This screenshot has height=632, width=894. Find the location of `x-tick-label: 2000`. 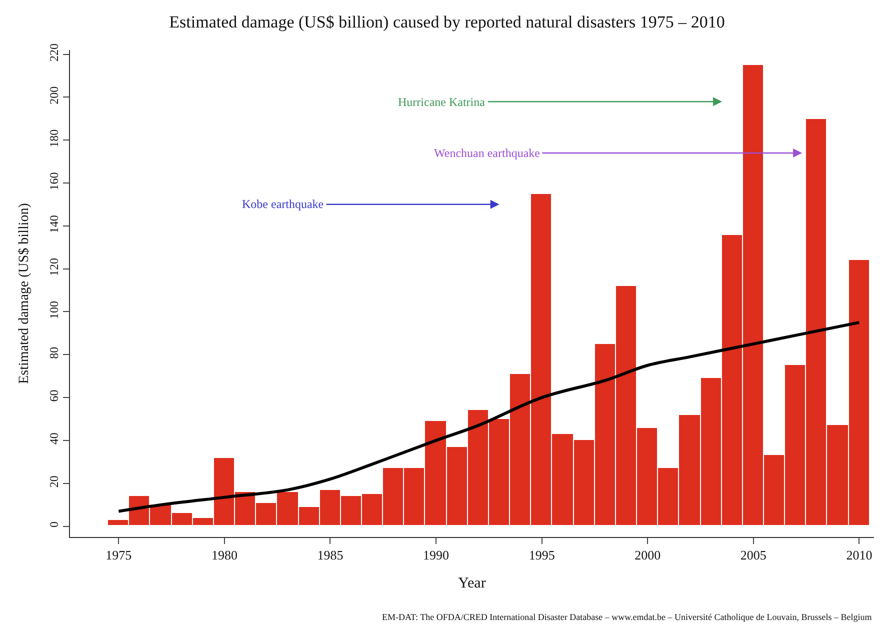

x-tick-label: 2000 is located at coordinates (647, 555).